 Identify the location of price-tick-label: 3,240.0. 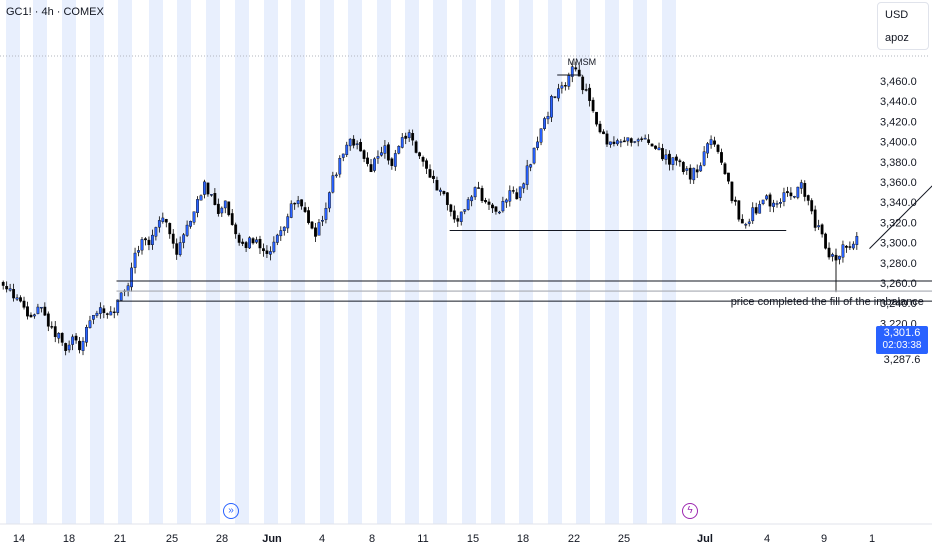
(898, 304).